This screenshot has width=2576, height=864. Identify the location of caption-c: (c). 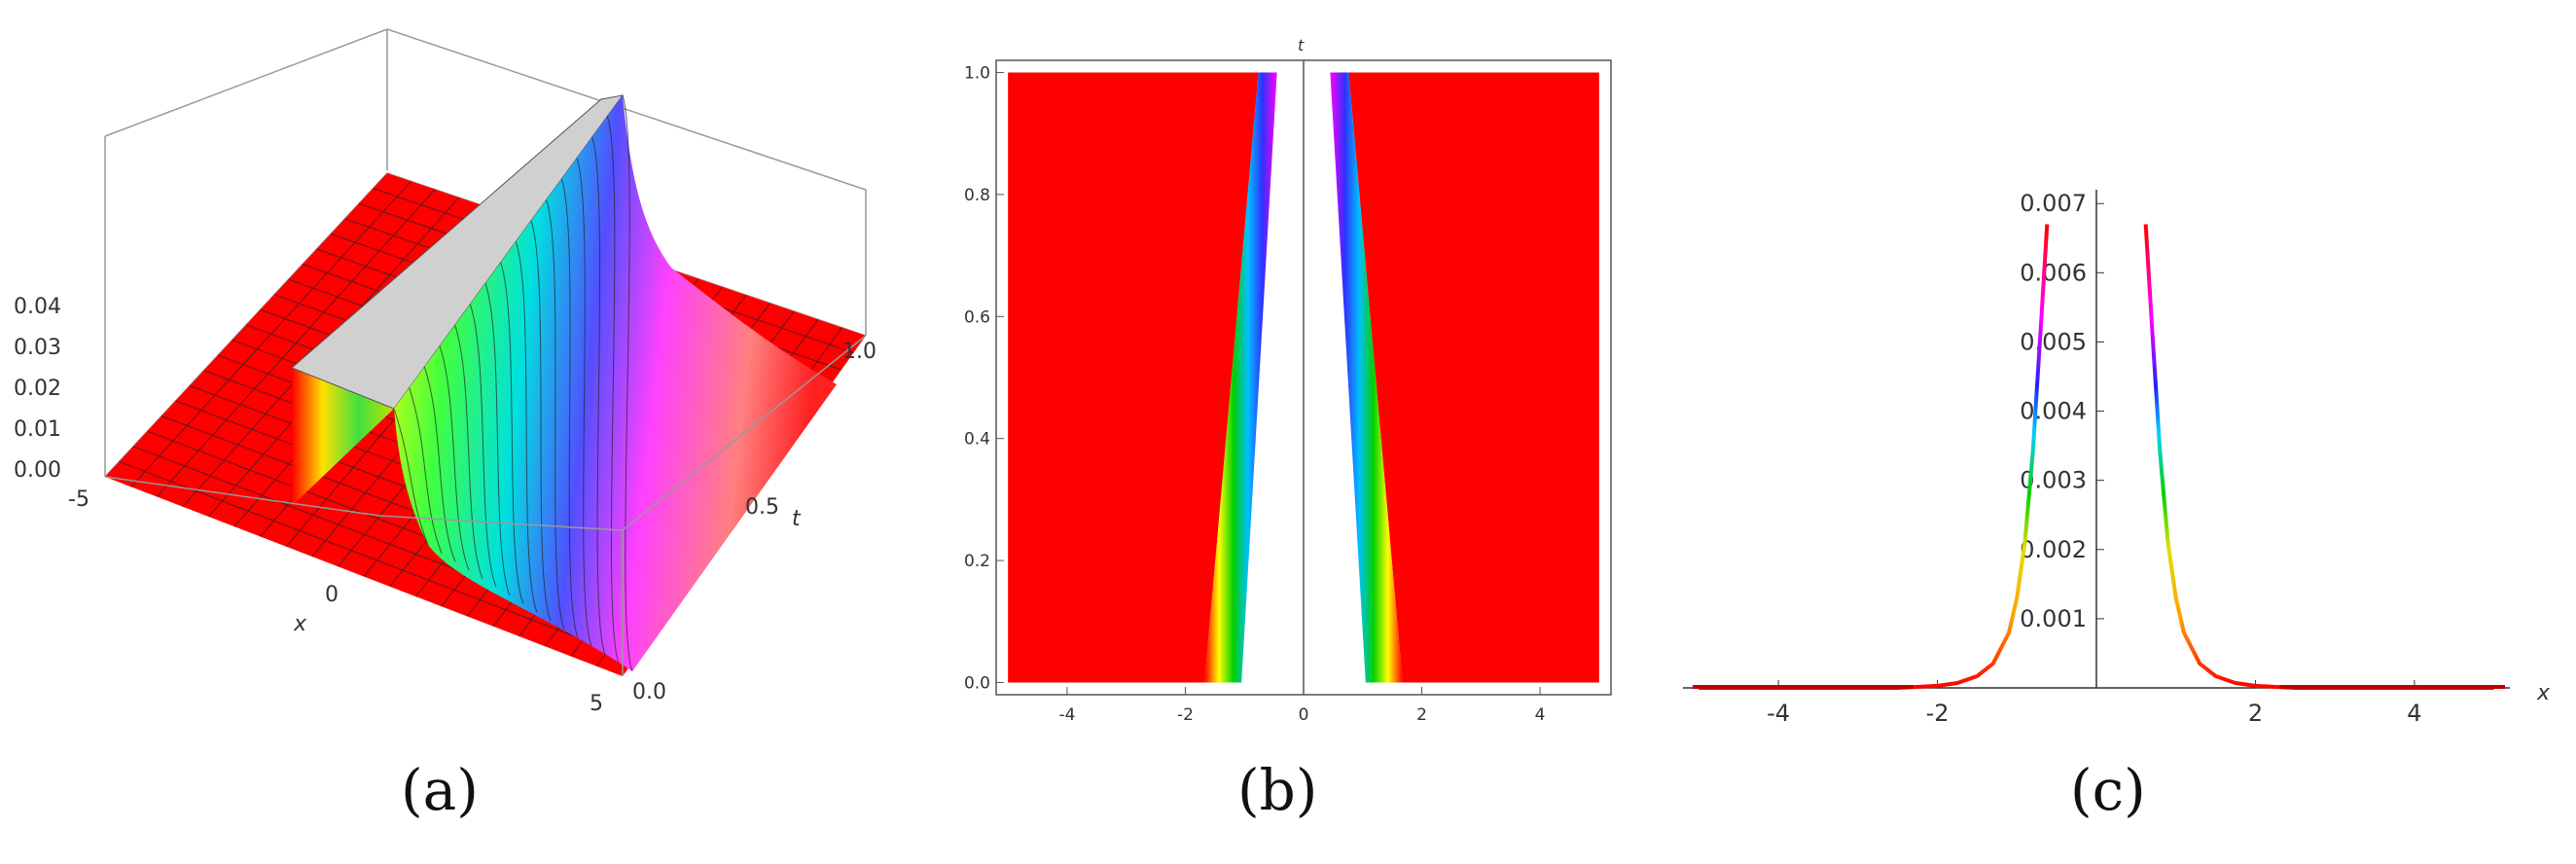
(2108, 790).